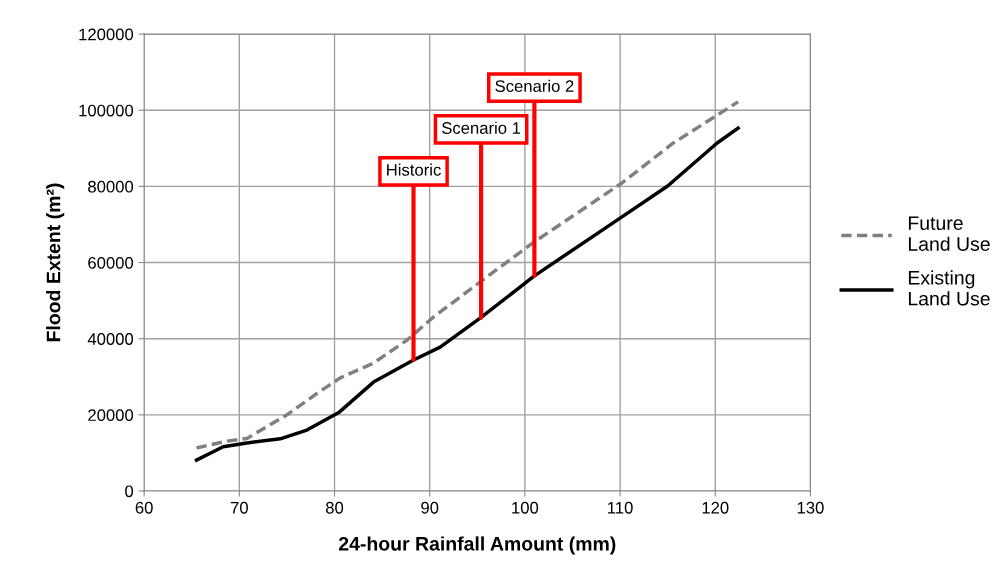  I want to click on x-tick-label: 70, so click(239, 507).